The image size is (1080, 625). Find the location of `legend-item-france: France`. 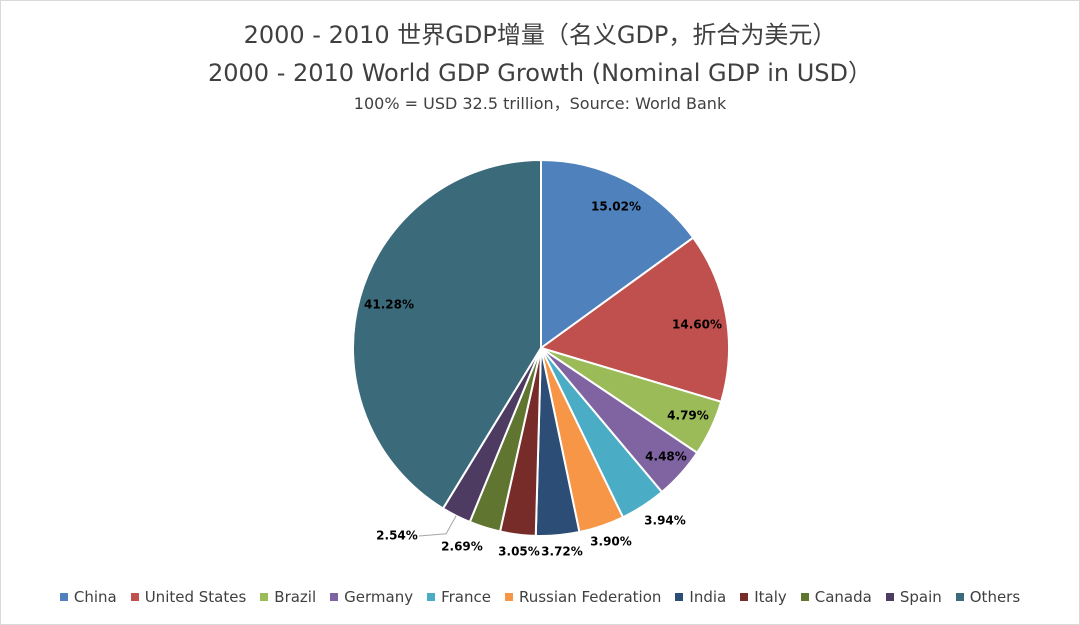

legend-item-france: France is located at coordinates (459, 597).